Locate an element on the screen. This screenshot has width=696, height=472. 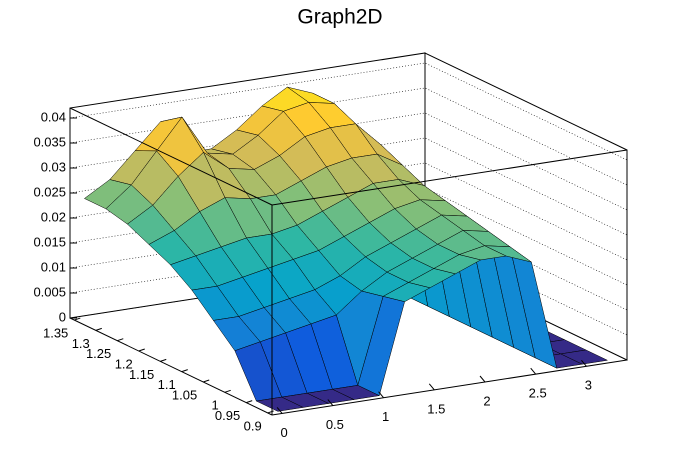
z-tick-label: 0.02 is located at coordinates (53, 216).